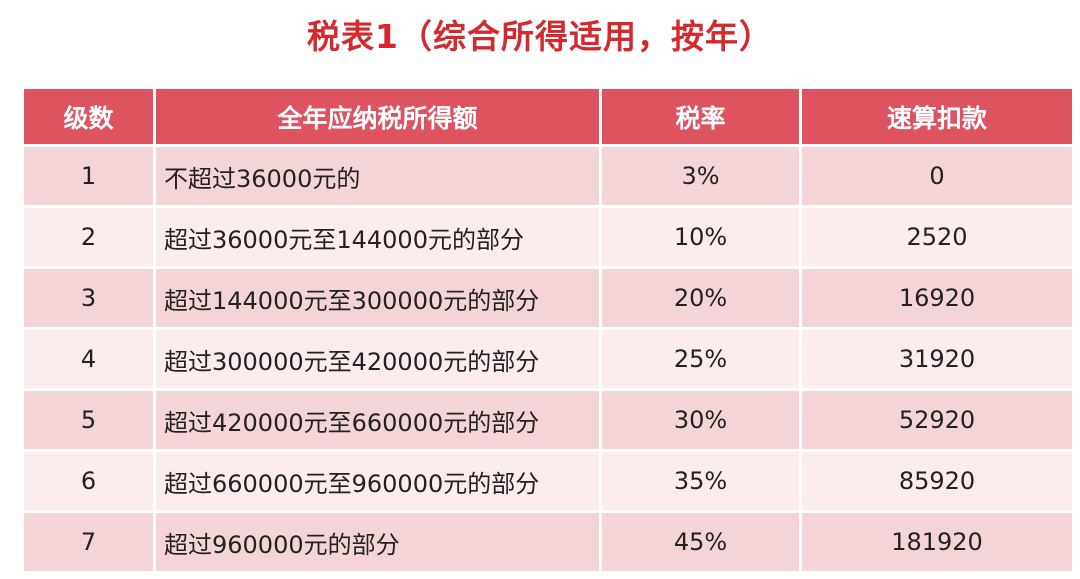 The width and height of the screenshot is (1080, 579). Describe the element at coordinates (702, 237) in the screenshot. I see `cell-rate: 10%` at that location.